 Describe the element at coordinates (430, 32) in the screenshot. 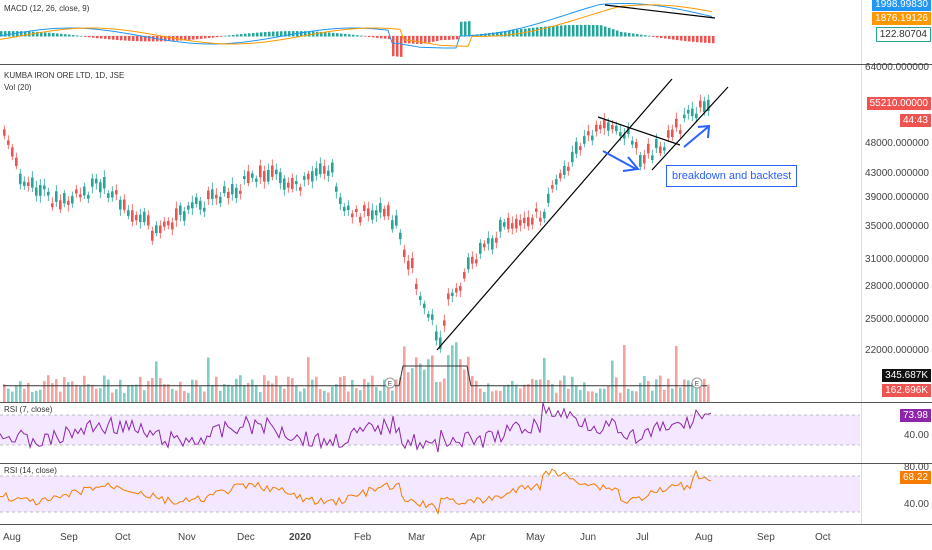

I see `macd-pane: MACD (12, 26, close, 9)` at that location.